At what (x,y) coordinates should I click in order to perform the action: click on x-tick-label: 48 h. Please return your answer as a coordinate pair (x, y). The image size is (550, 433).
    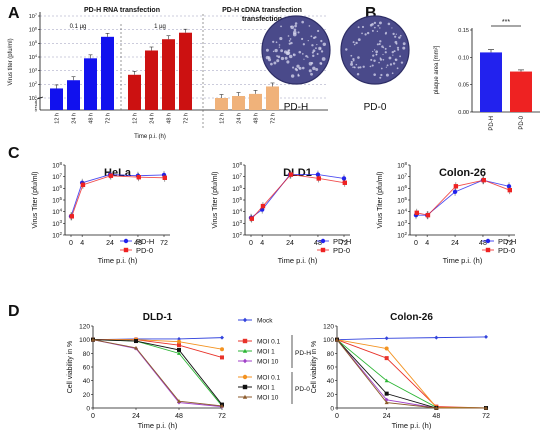
    Looking at the image, I should click on (257, 118).